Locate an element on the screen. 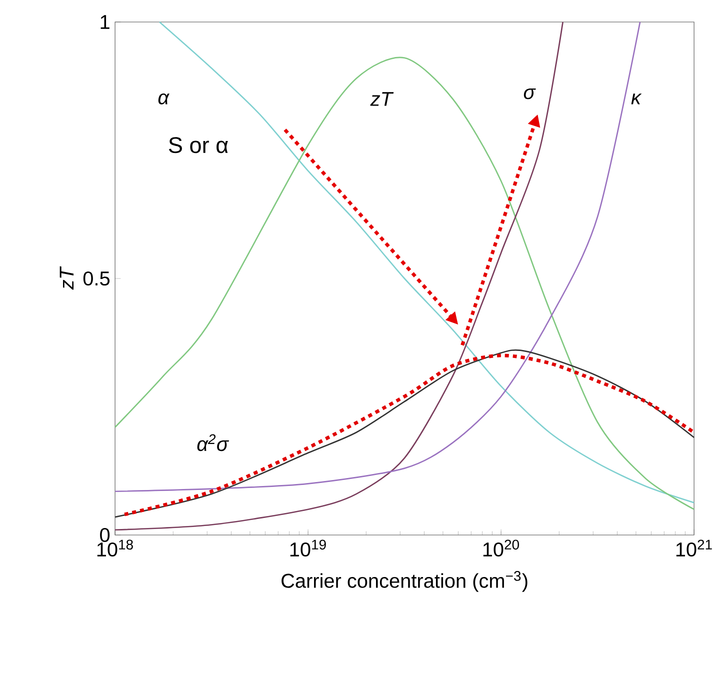 This screenshot has width=727, height=679. y-tick-label: 0 is located at coordinates (105, 535).